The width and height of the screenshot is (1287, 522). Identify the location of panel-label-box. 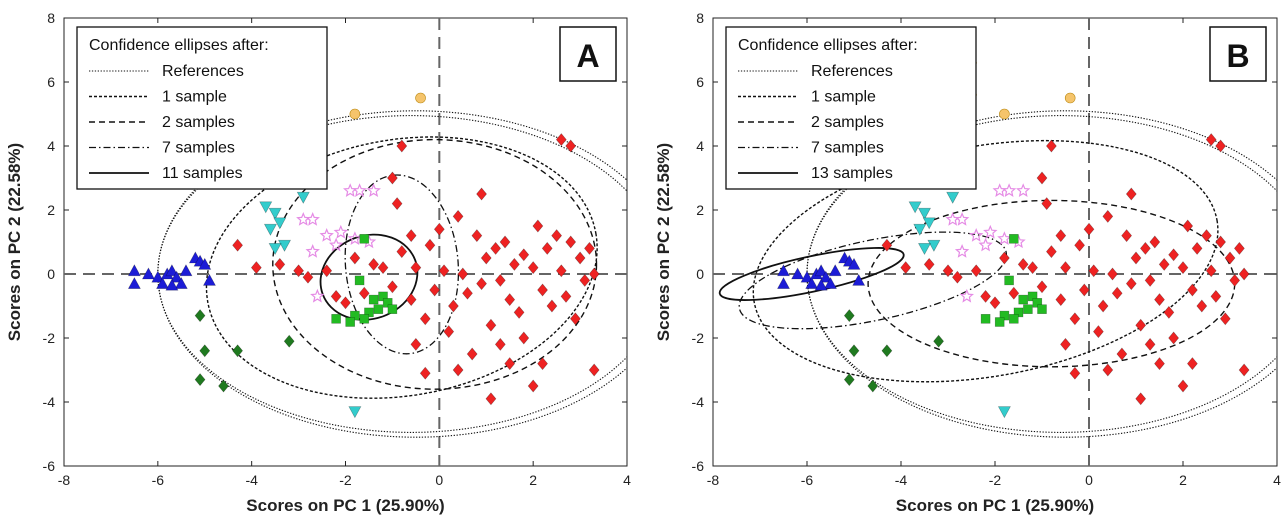
(588, 54).